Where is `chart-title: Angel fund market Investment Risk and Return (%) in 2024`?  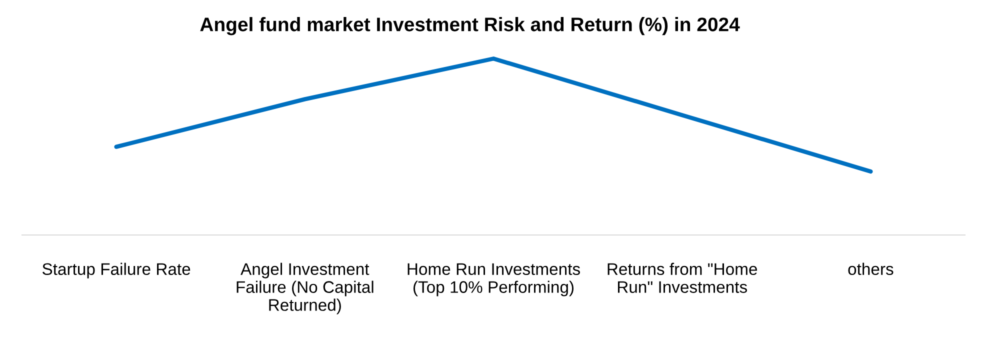 chart-title: Angel fund market Investment Risk and Return (%) in 2024 is located at coordinates (470, 26).